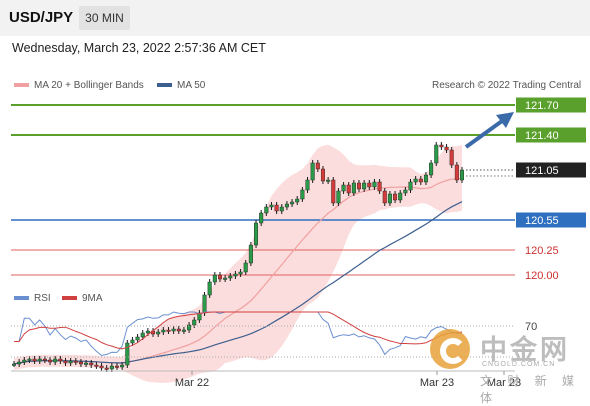 The width and height of the screenshot is (590, 406). Describe the element at coordinates (238, 330) in the screenshot. I see `rsi-ma-line` at that location.